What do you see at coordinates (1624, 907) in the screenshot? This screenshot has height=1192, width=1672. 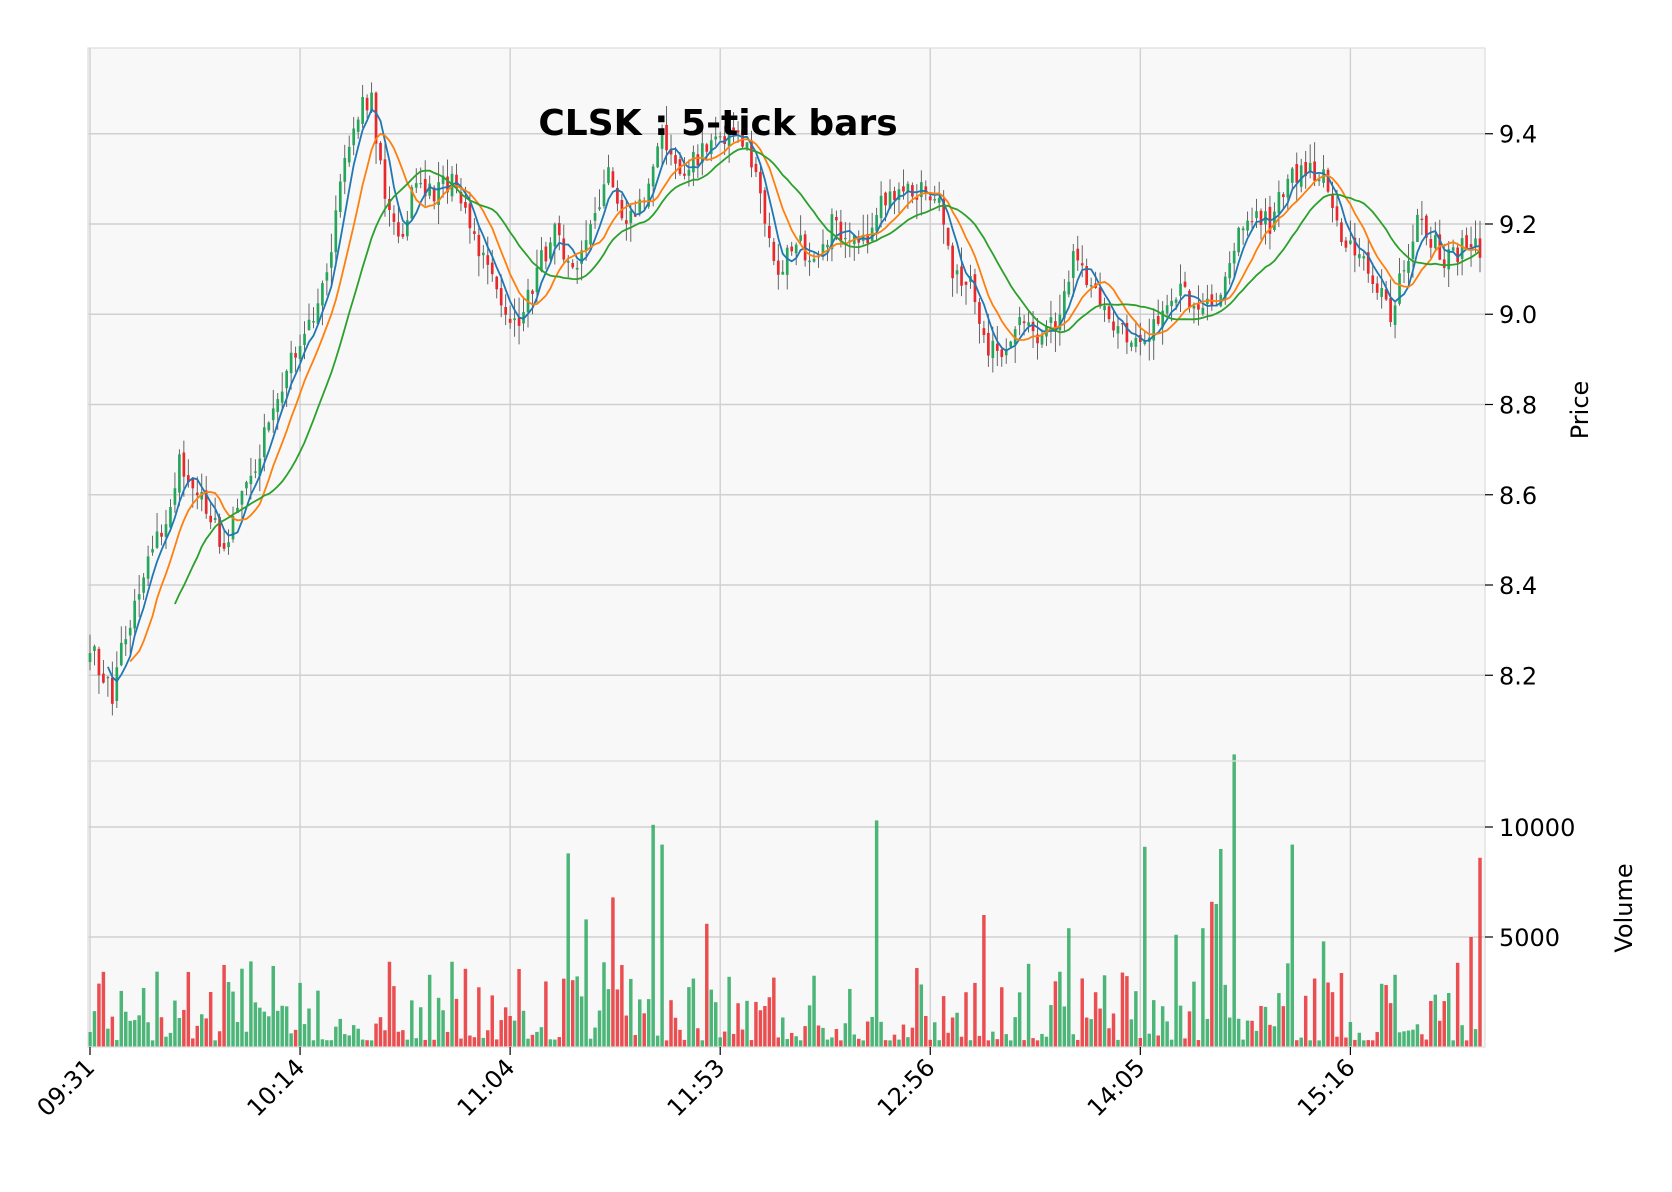 I see `volume-axis-label: Volume` at bounding box center [1624, 907].